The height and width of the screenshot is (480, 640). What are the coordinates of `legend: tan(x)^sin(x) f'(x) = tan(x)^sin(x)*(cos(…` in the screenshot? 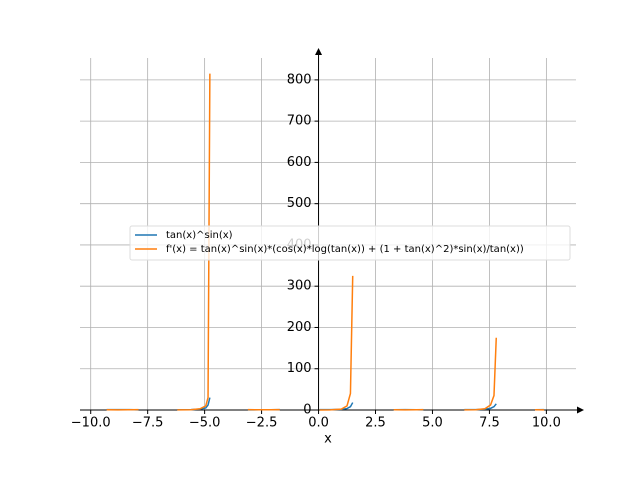 It's located at (350, 243).